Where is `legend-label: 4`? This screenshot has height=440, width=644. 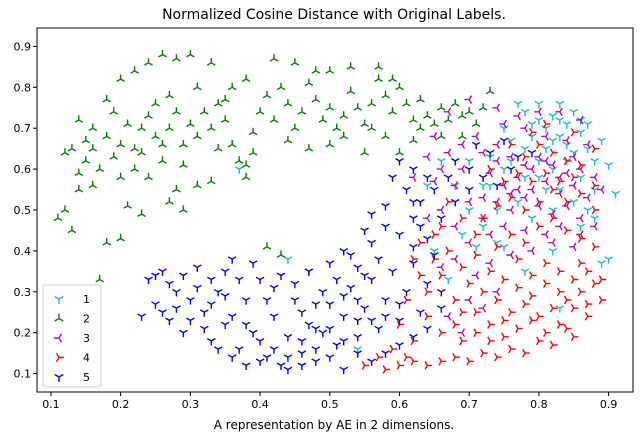
legend-label: 4 is located at coordinates (86, 358).